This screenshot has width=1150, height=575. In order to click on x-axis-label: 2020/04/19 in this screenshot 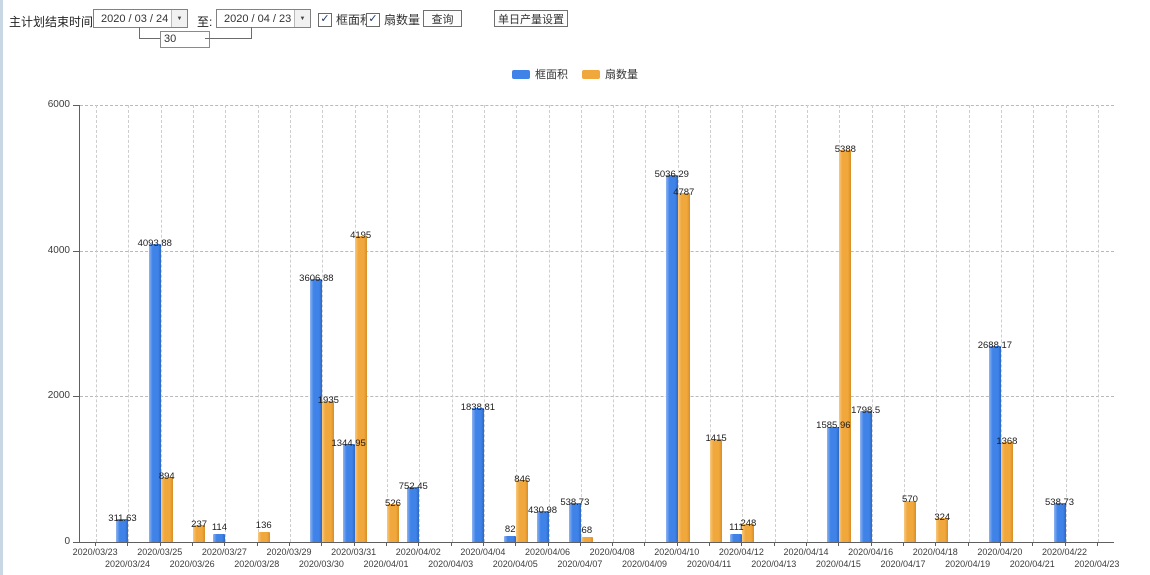, I will do `click(968, 564)`.